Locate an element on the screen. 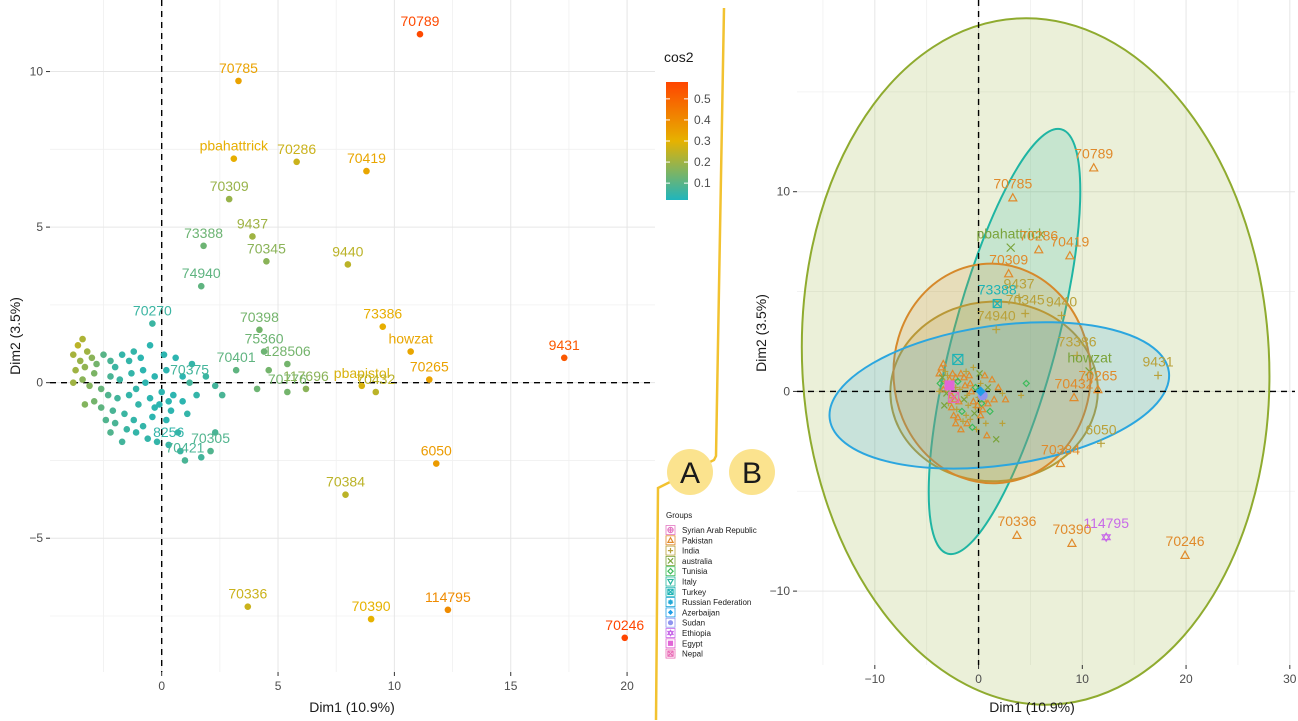 Image resolution: width=1298 pixels, height=721 pixels. panel-a-y-tick-label: 5 is located at coordinates (39, 227).